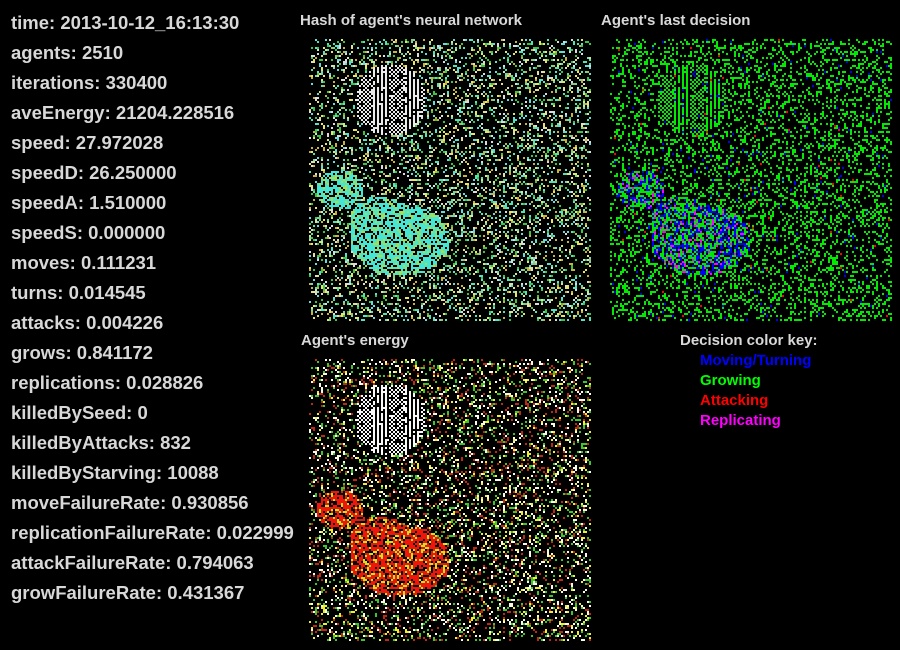 Image resolution: width=900 pixels, height=650 pixels. I want to click on stat-label: attackFailureRate, so click(88, 562).